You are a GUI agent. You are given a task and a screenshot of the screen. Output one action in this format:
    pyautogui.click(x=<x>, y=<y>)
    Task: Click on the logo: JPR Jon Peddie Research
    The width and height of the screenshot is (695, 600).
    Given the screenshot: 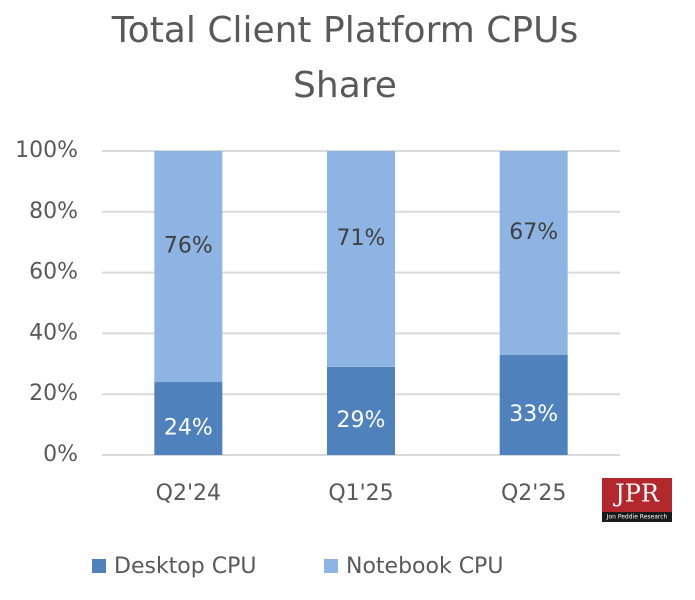 What is the action you would take?
    pyautogui.click(x=637, y=500)
    